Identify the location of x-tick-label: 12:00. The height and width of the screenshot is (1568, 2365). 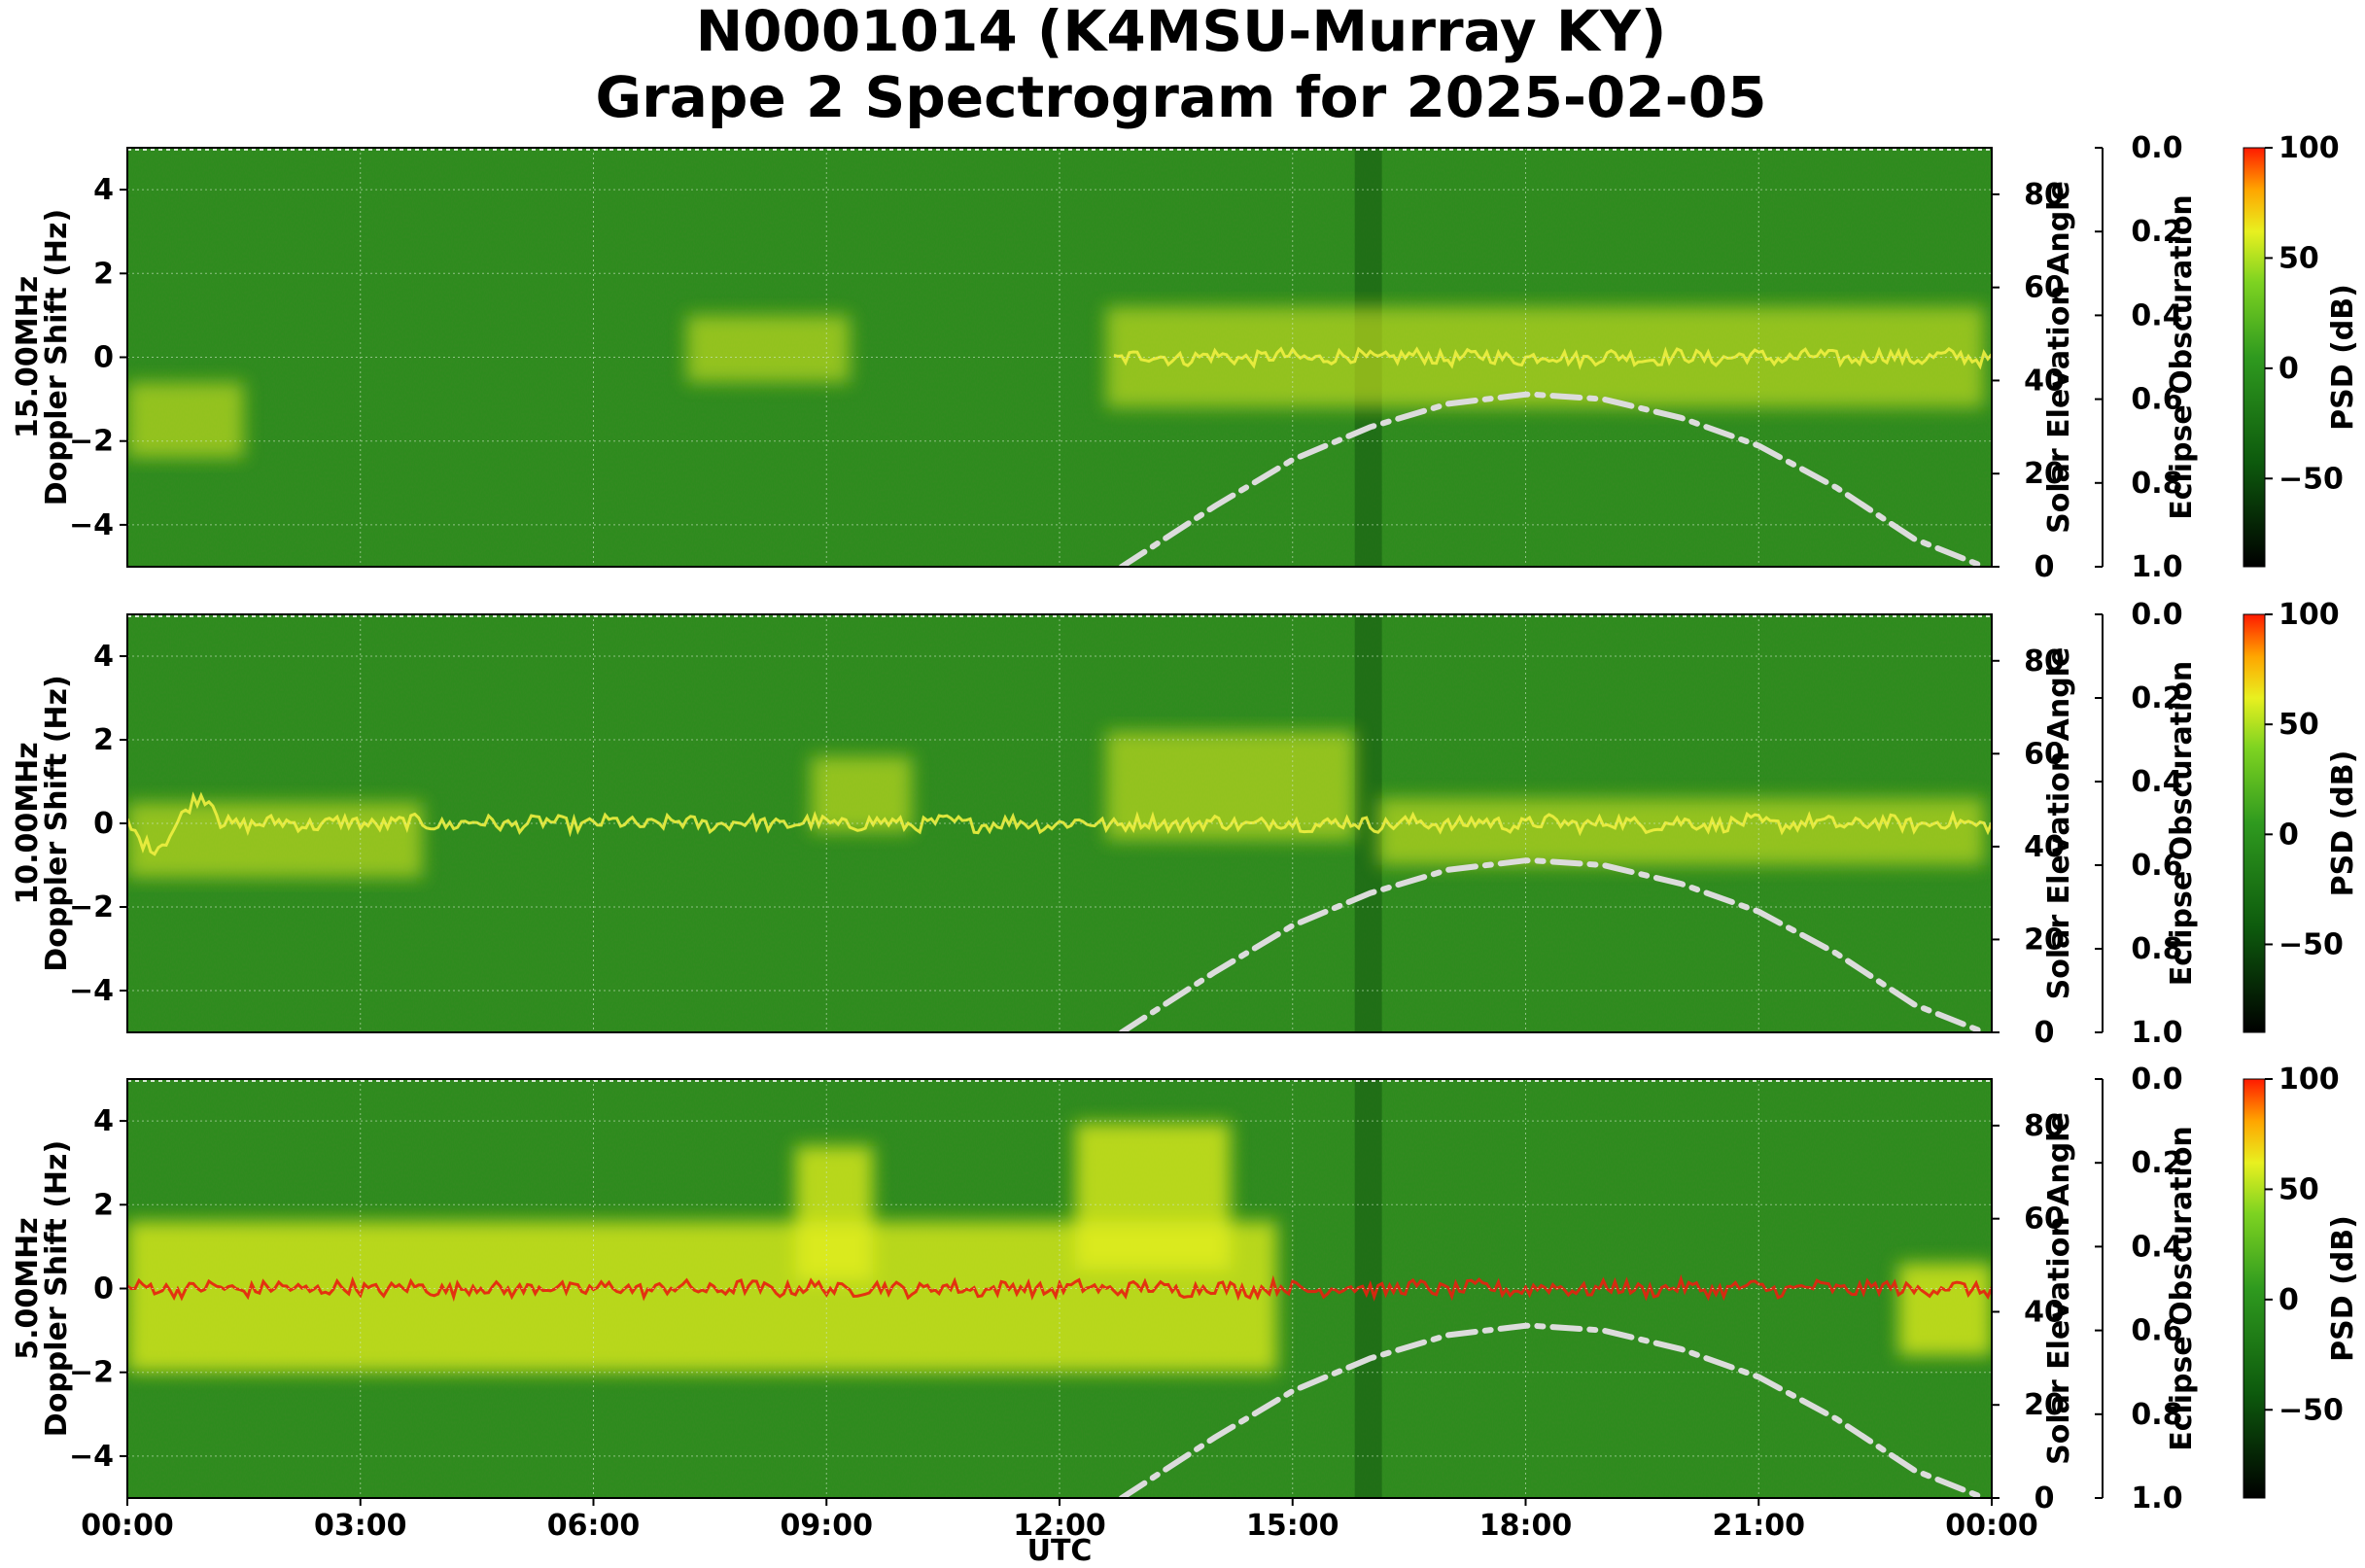
(1060, 1526).